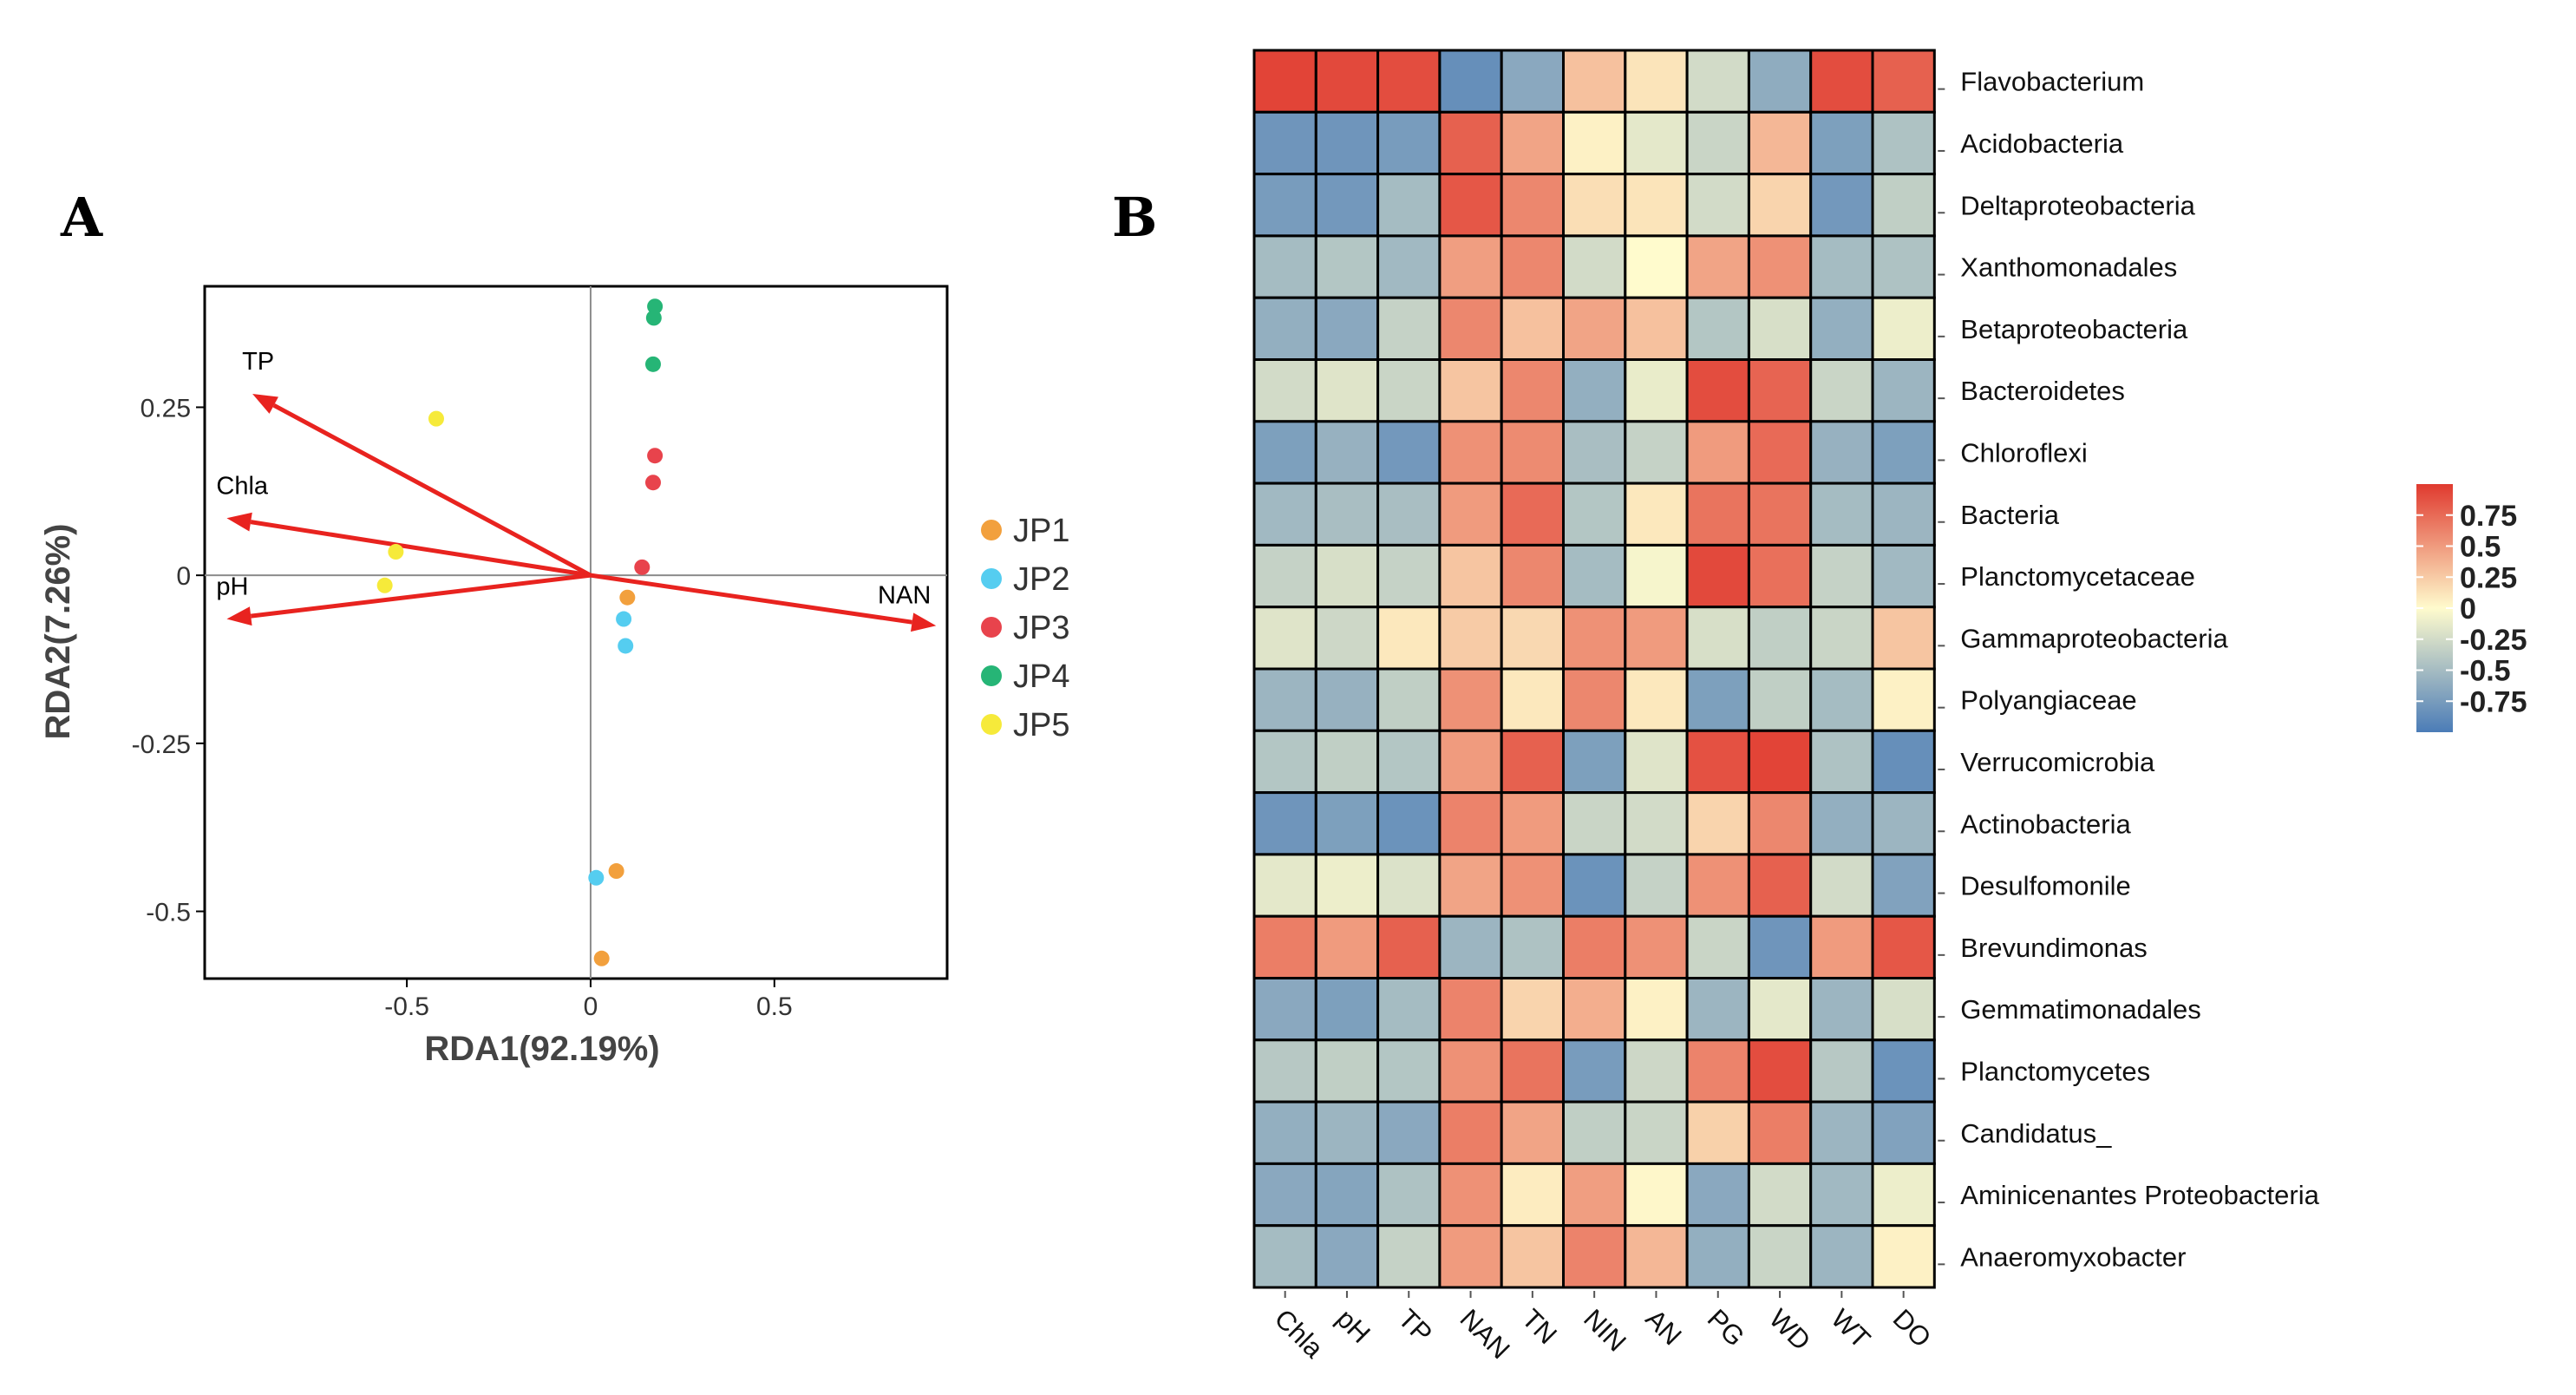 Image resolution: width=2576 pixels, height=1395 pixels. I want to click on env-arrow-label: pH, so click(232, 587).